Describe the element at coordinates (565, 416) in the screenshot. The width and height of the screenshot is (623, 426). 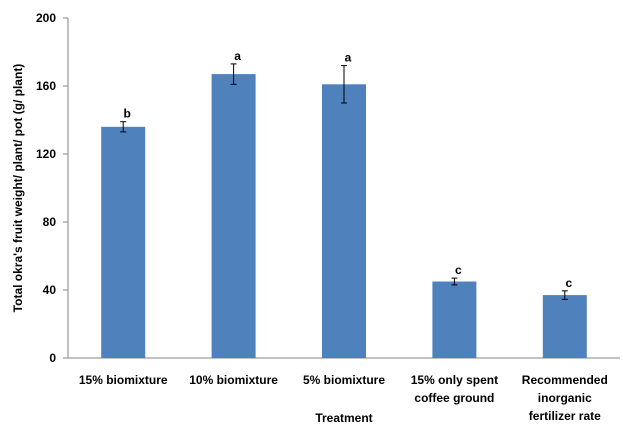
I see `x-tick-label-line: fertilizer rate` at that location.